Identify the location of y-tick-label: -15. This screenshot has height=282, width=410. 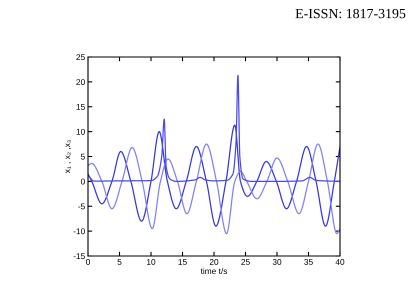
(79, 256).